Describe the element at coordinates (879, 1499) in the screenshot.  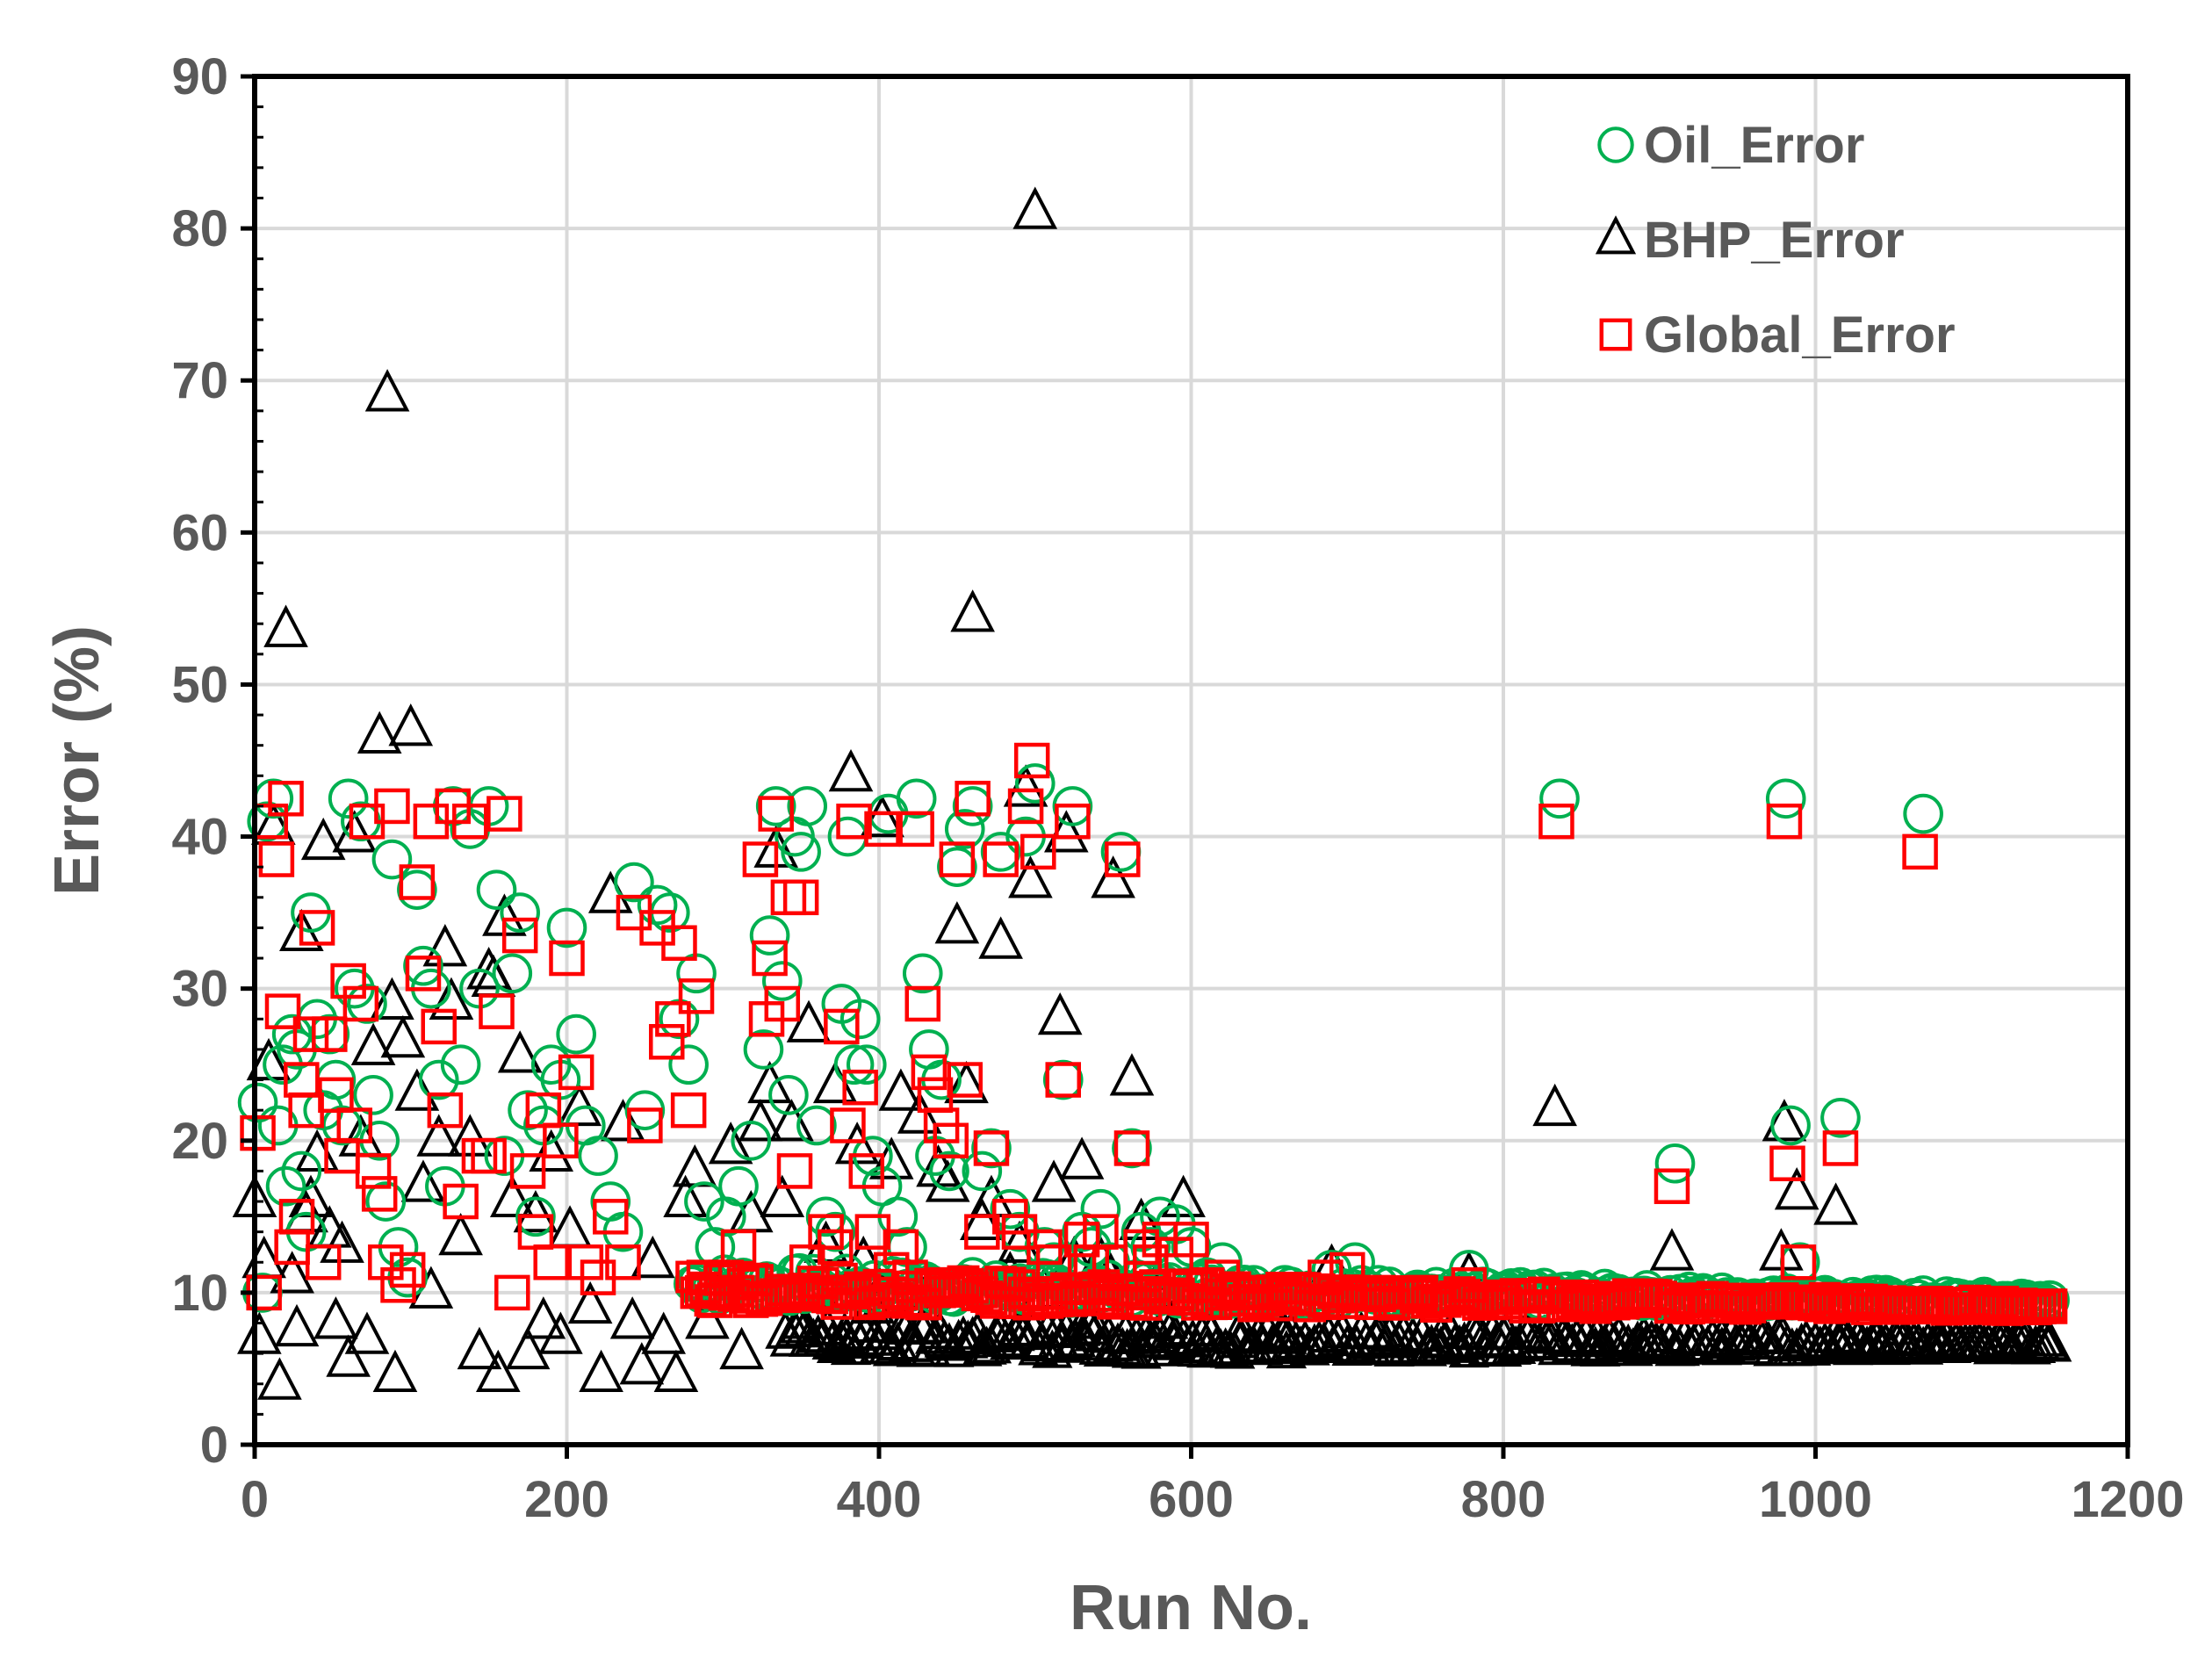
I see `x-tick-label: 400` at that location.